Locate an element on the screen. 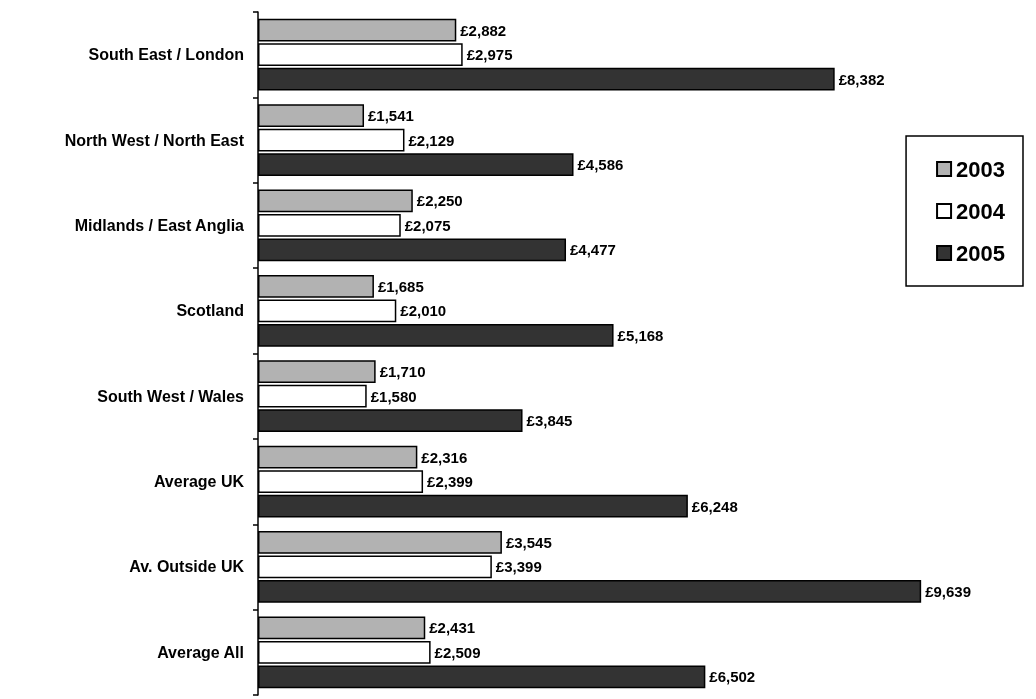 This screenshot has height=699, width=1036. data-label: £9,639 is located at coordinates (948, 591).